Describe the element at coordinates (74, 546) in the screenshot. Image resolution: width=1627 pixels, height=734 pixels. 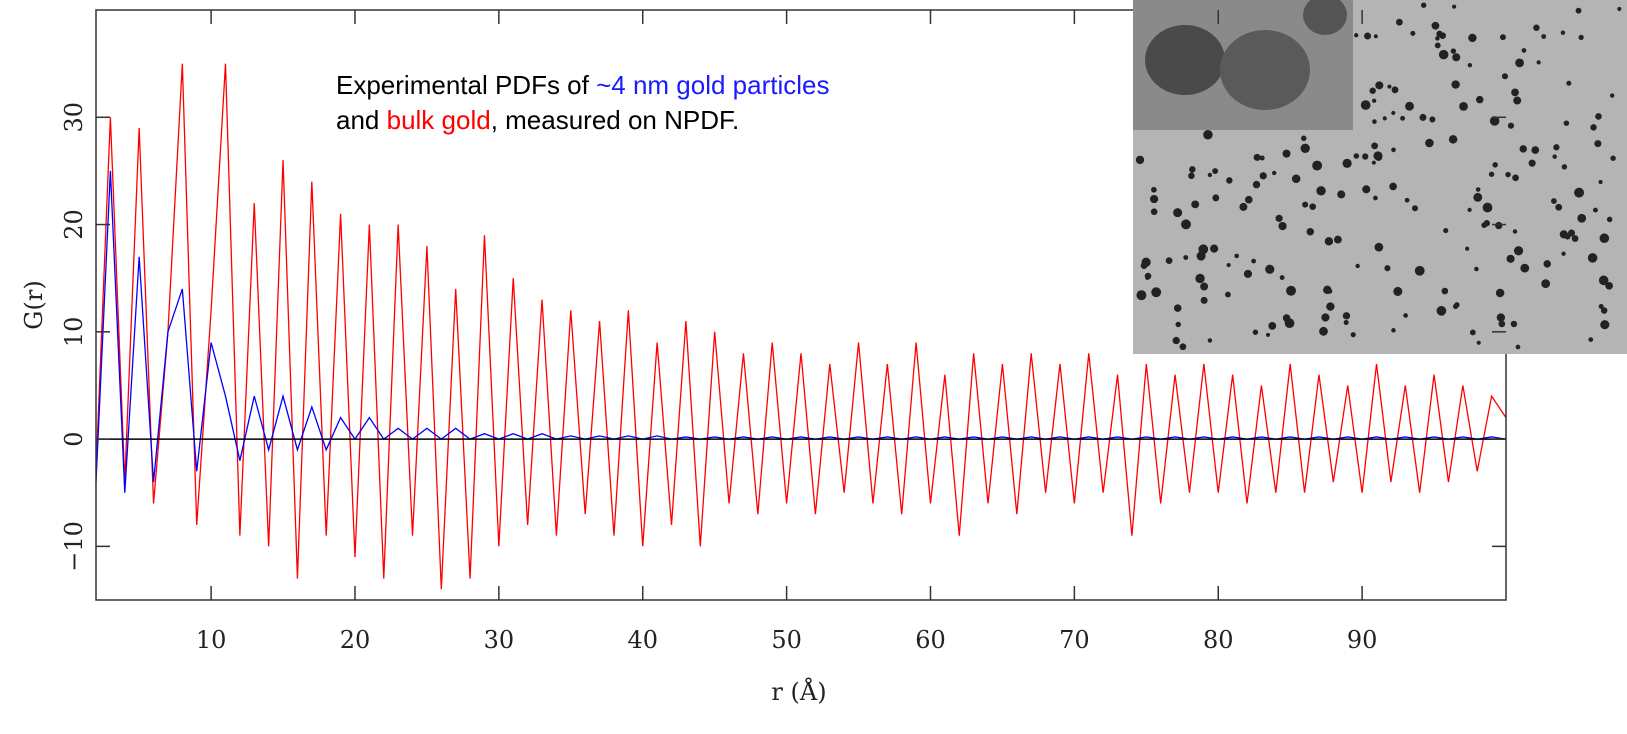
I see `y-tick-label: −10` at that location.